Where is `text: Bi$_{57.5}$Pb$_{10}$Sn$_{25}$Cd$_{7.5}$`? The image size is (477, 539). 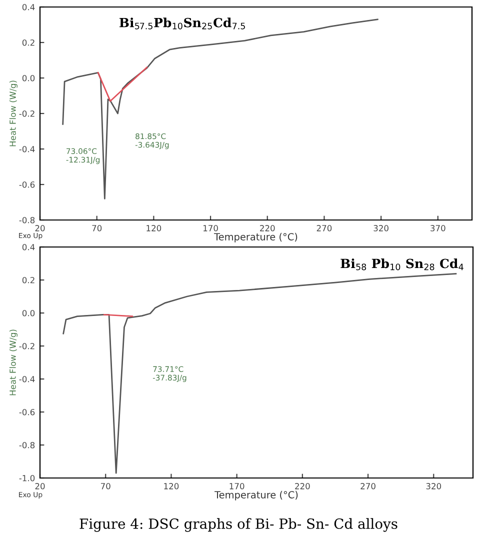
text: Bi$_{57.5}$Pb$_{10}$Sn$_{25}$Cd$_{7.5}$ is located at coordinates (182, 24).